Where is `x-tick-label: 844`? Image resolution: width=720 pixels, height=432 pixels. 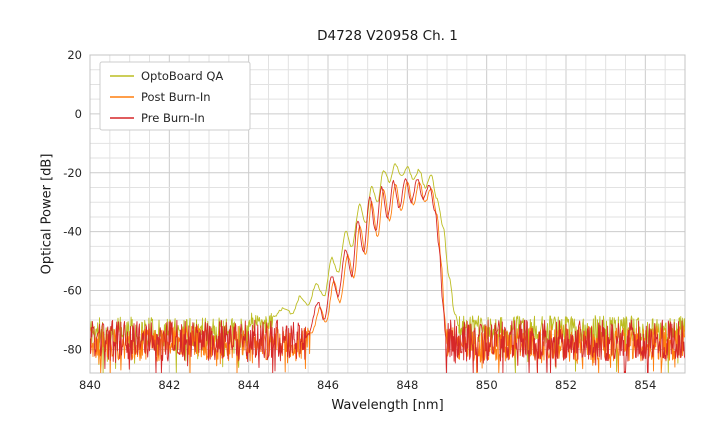 x-tick-label: 844 is located at coordinates (249, 385).